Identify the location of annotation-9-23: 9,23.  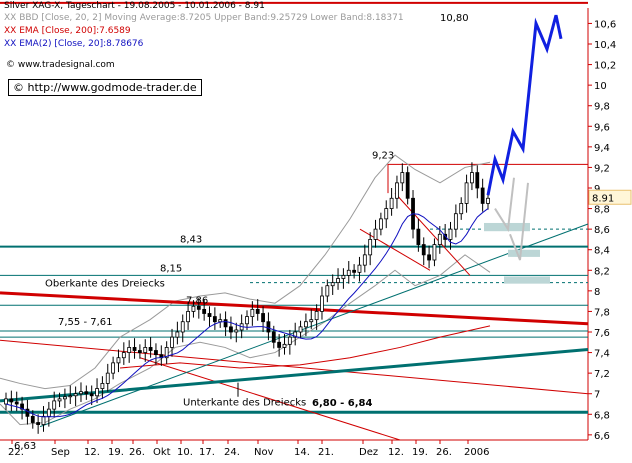
(383, 155).